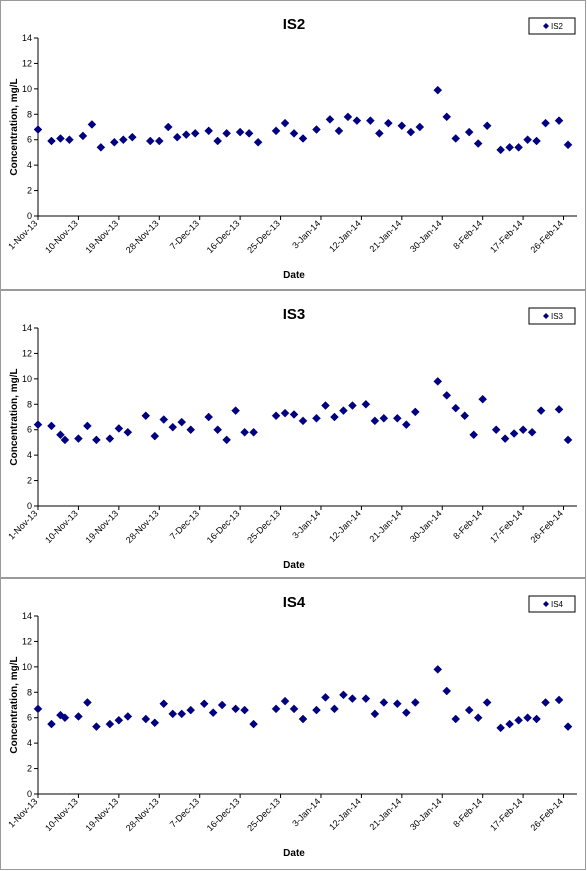 The height and width of the screenshot is (871, 587). I want to click on y-axis-label: Concentration, mg/L, so click(14, 704).